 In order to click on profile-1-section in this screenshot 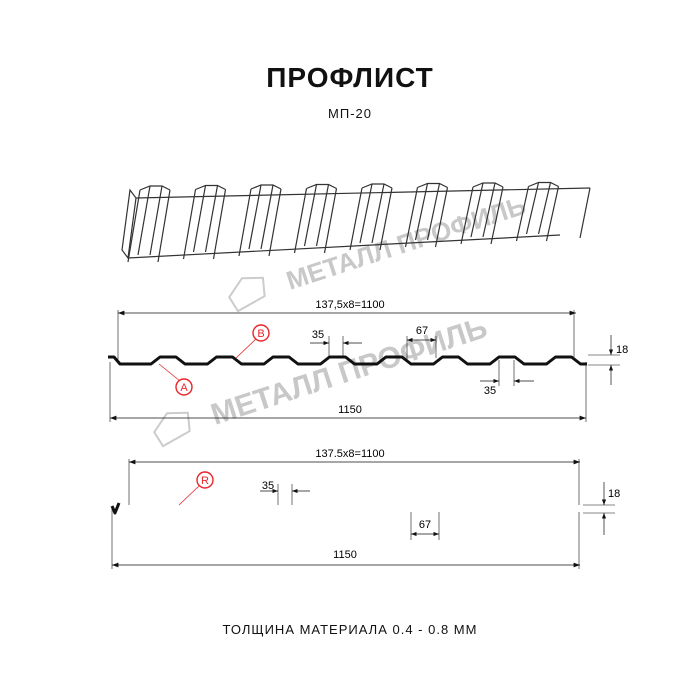, I will do `click(347, 360)`.